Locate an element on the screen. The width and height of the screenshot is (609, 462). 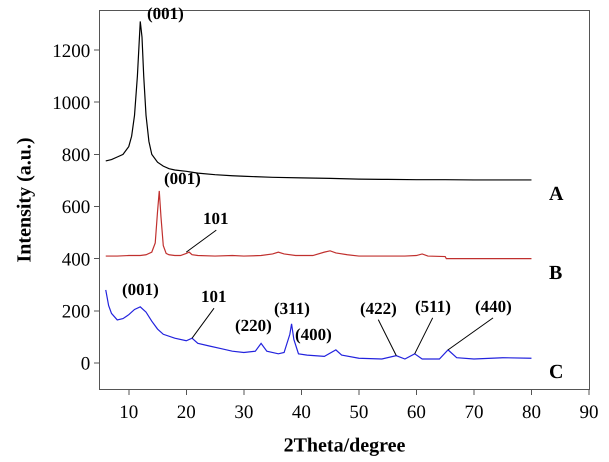
y-tick-label: 400 is located at coordinates (76, 259).